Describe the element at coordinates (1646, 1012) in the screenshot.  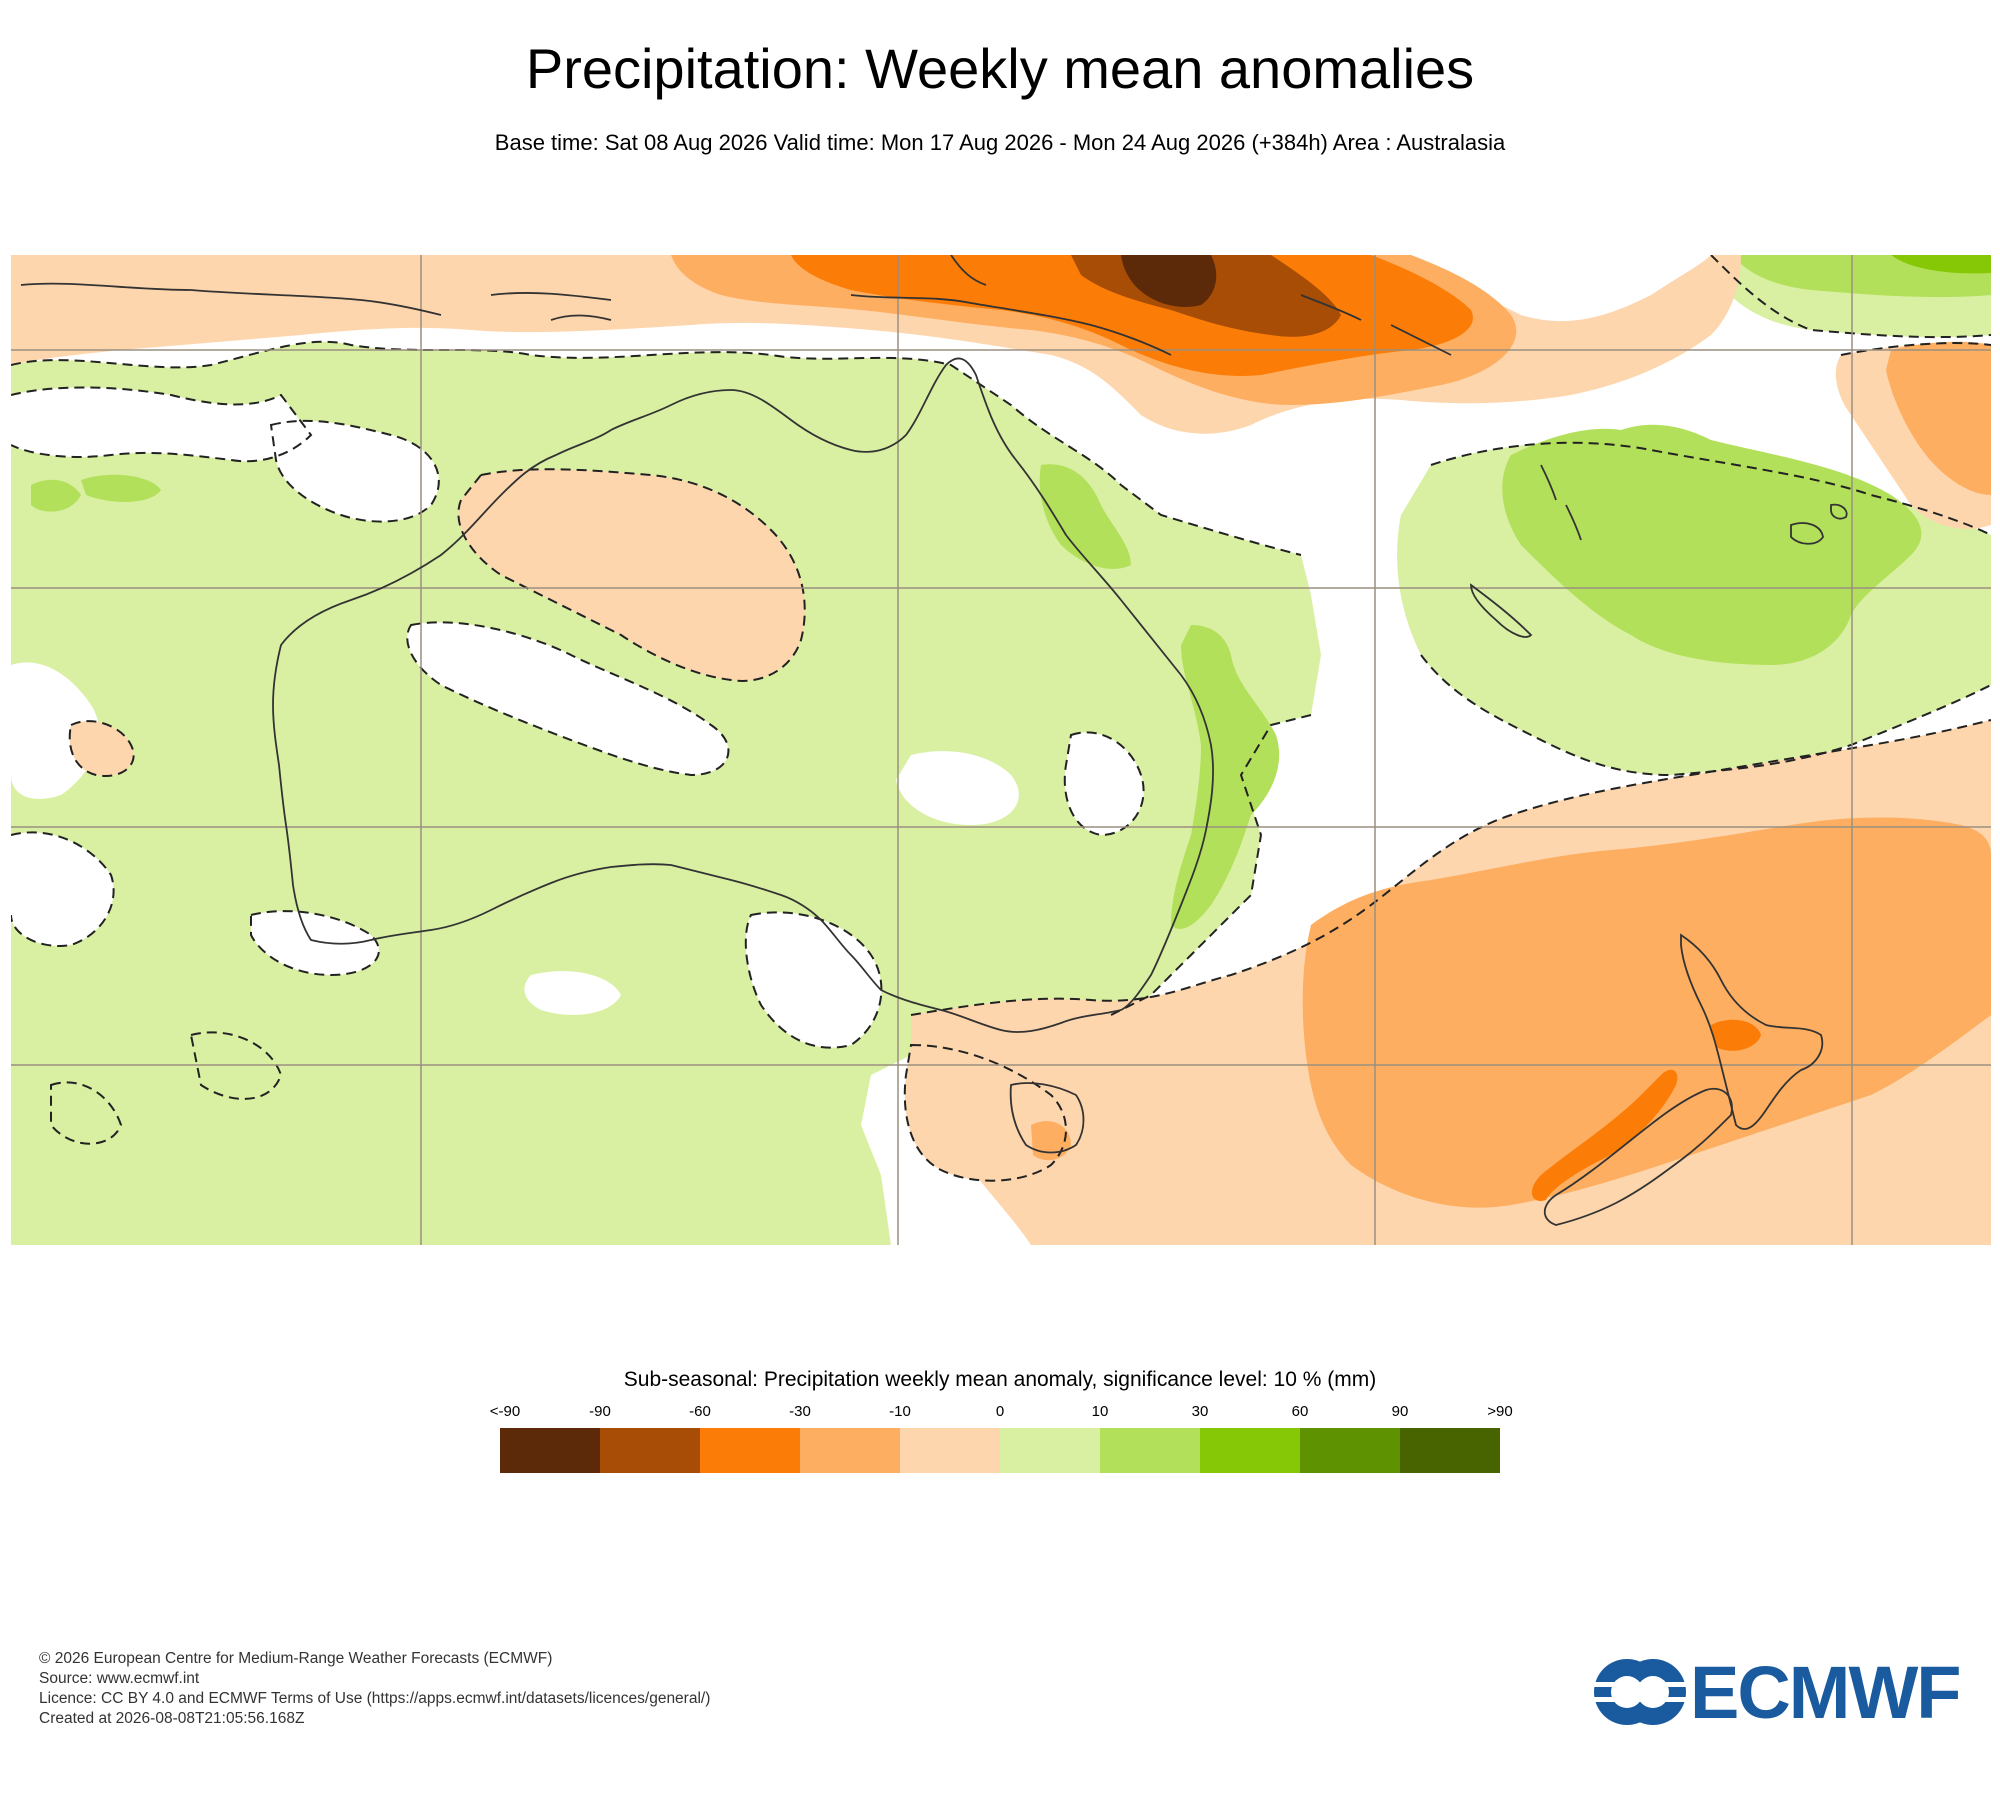
I see `anomaly-area-orange-tasman` at that location.